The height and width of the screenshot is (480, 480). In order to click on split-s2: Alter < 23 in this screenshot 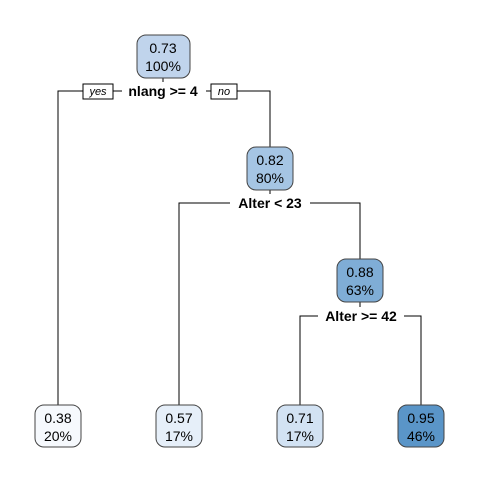, I will do `click(270, 203)`.